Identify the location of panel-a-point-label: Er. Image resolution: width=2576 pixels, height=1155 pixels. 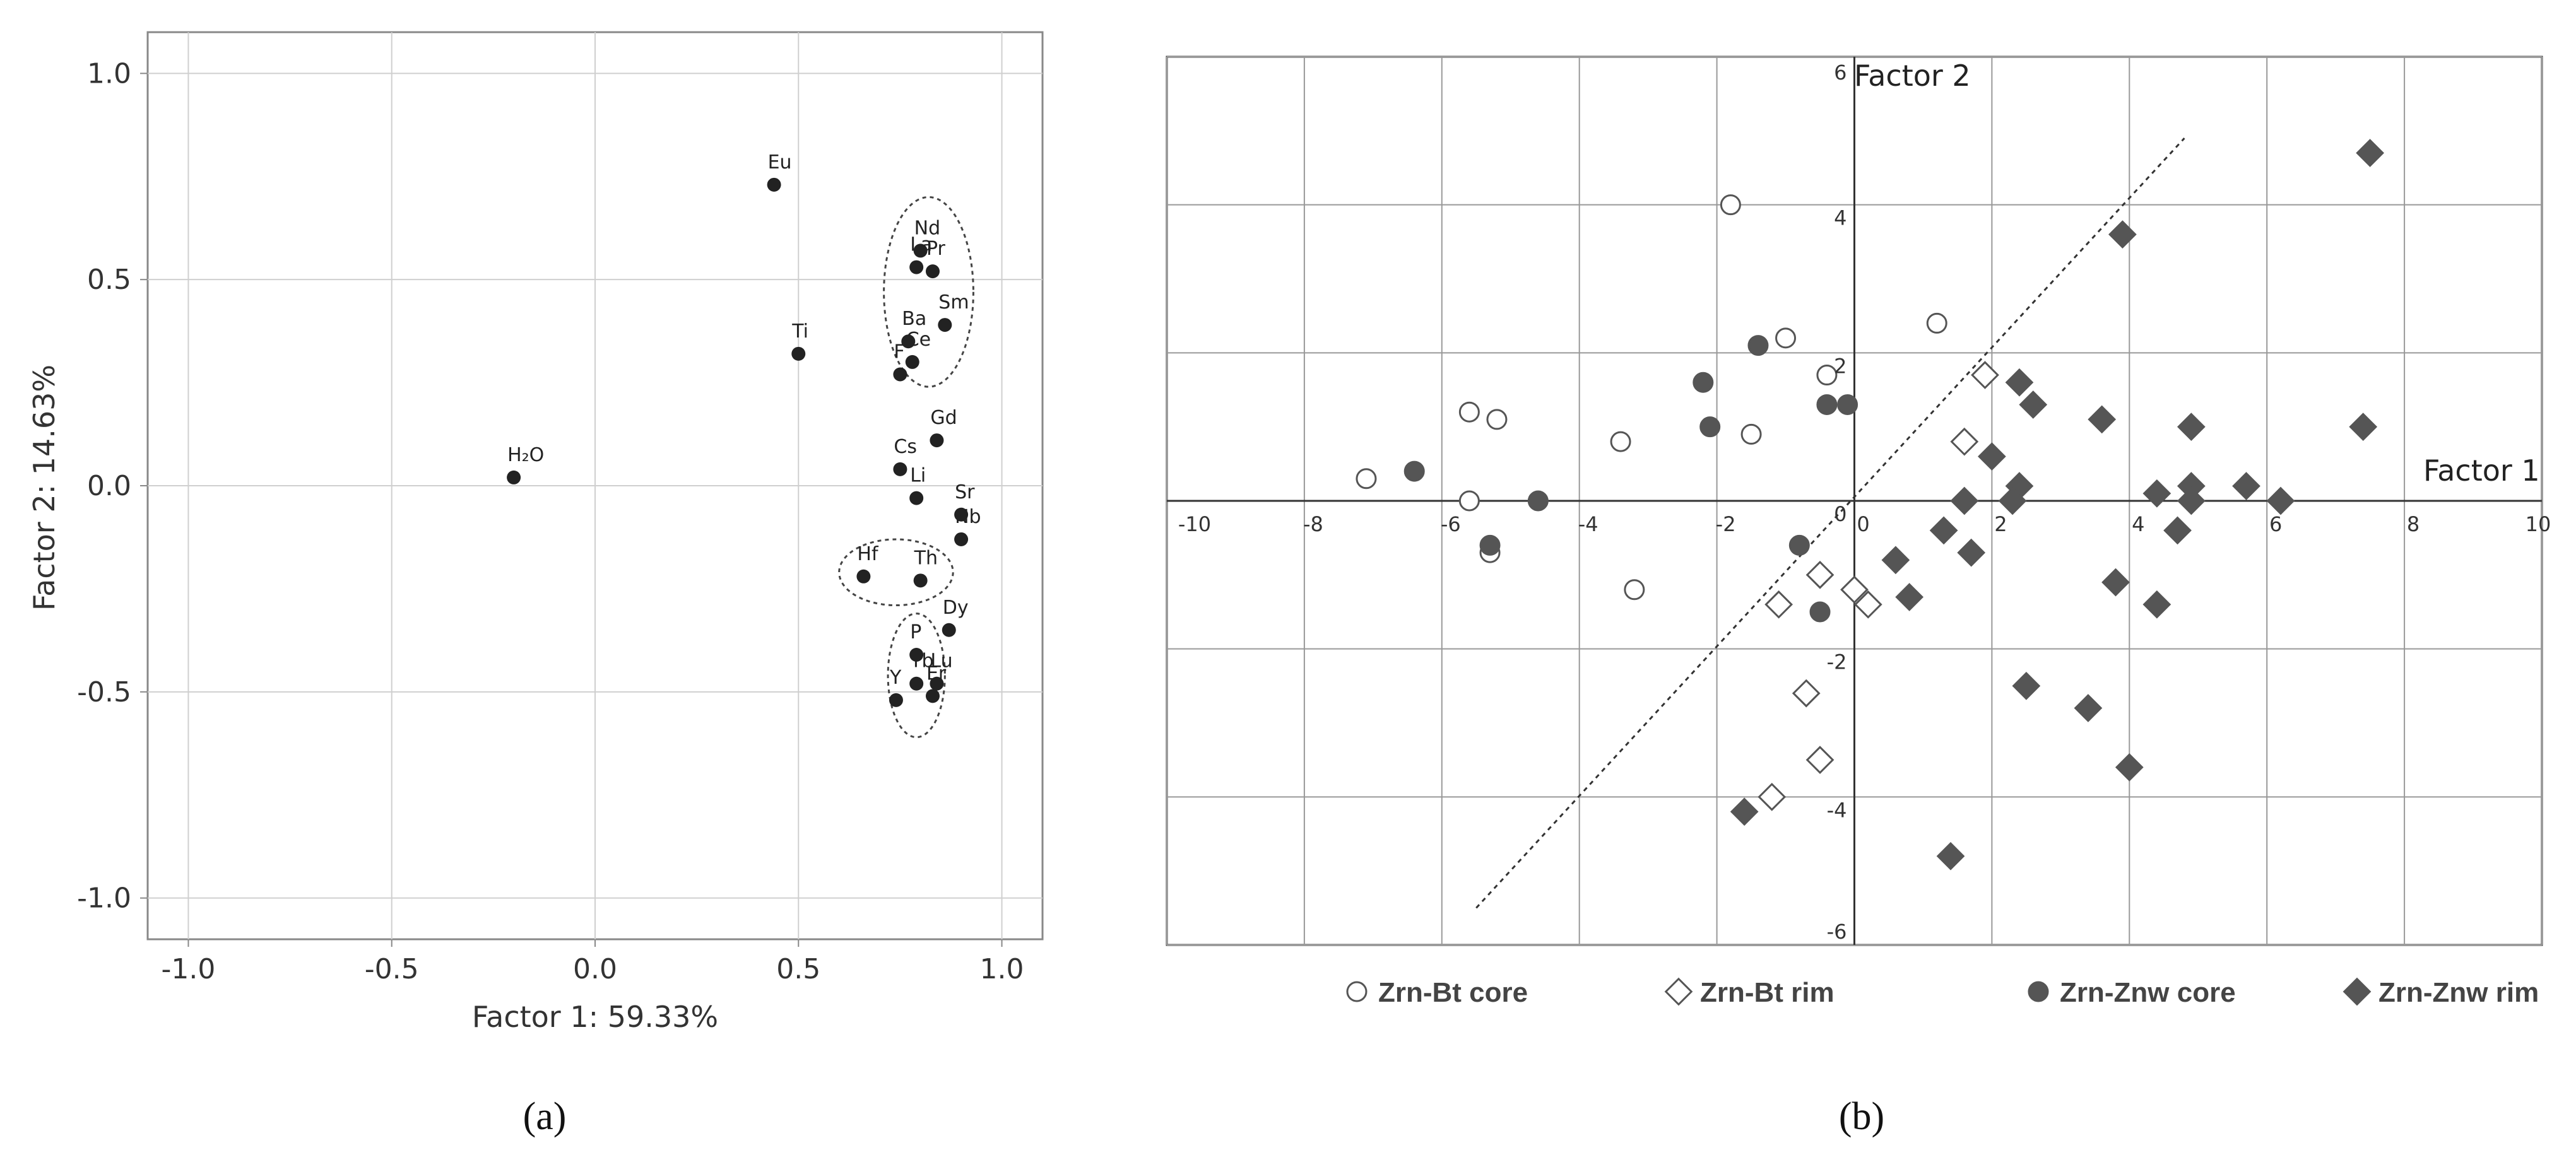
(937, 673).